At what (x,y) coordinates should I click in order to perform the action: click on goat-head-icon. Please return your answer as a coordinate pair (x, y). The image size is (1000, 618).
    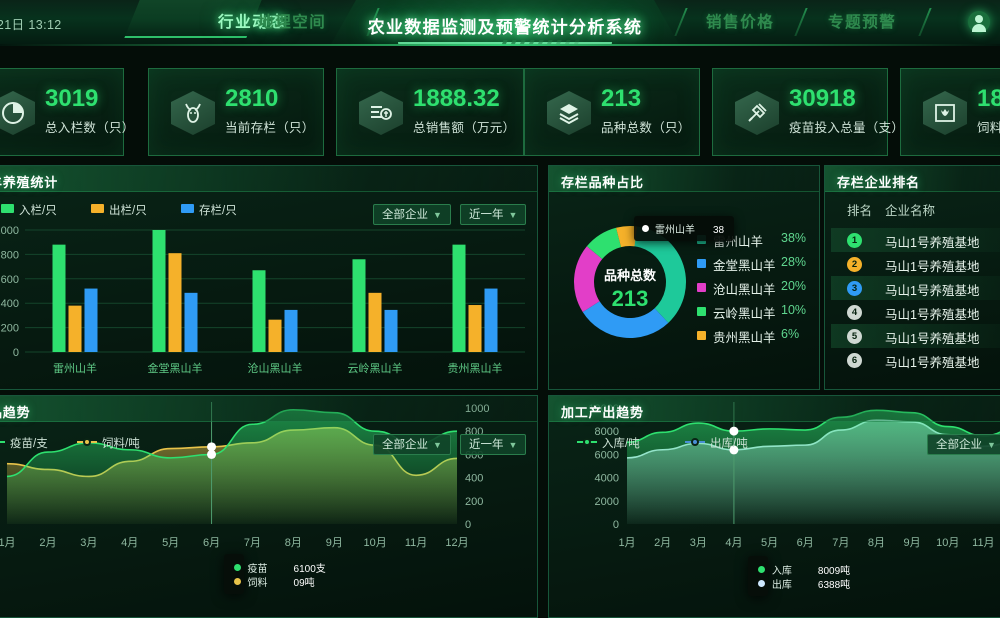
    Looking at the image, I should click on (193, 113).